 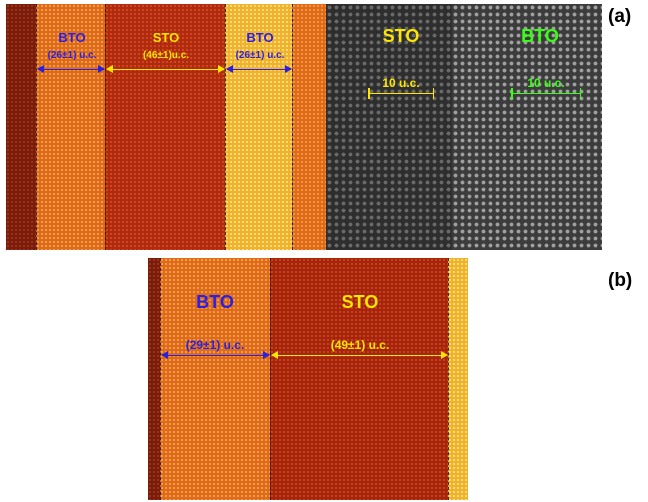 I want to click on label-bto-2: BTO, so click(x=260, y=37).